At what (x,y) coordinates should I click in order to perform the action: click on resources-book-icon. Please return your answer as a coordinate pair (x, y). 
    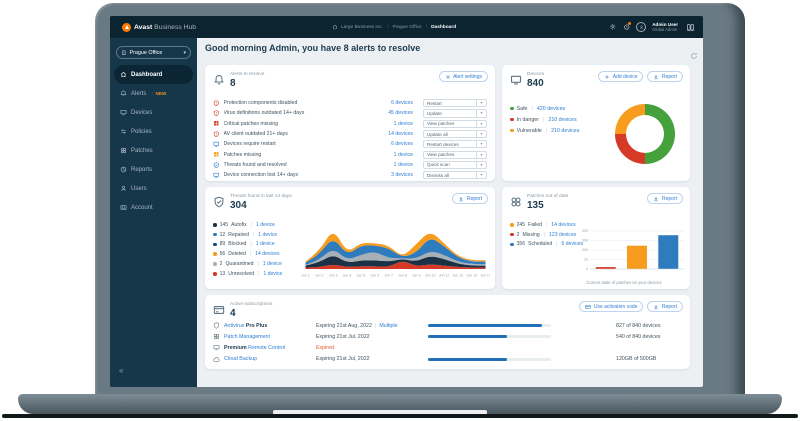
    Looking at the image, I should click on (690, 27).